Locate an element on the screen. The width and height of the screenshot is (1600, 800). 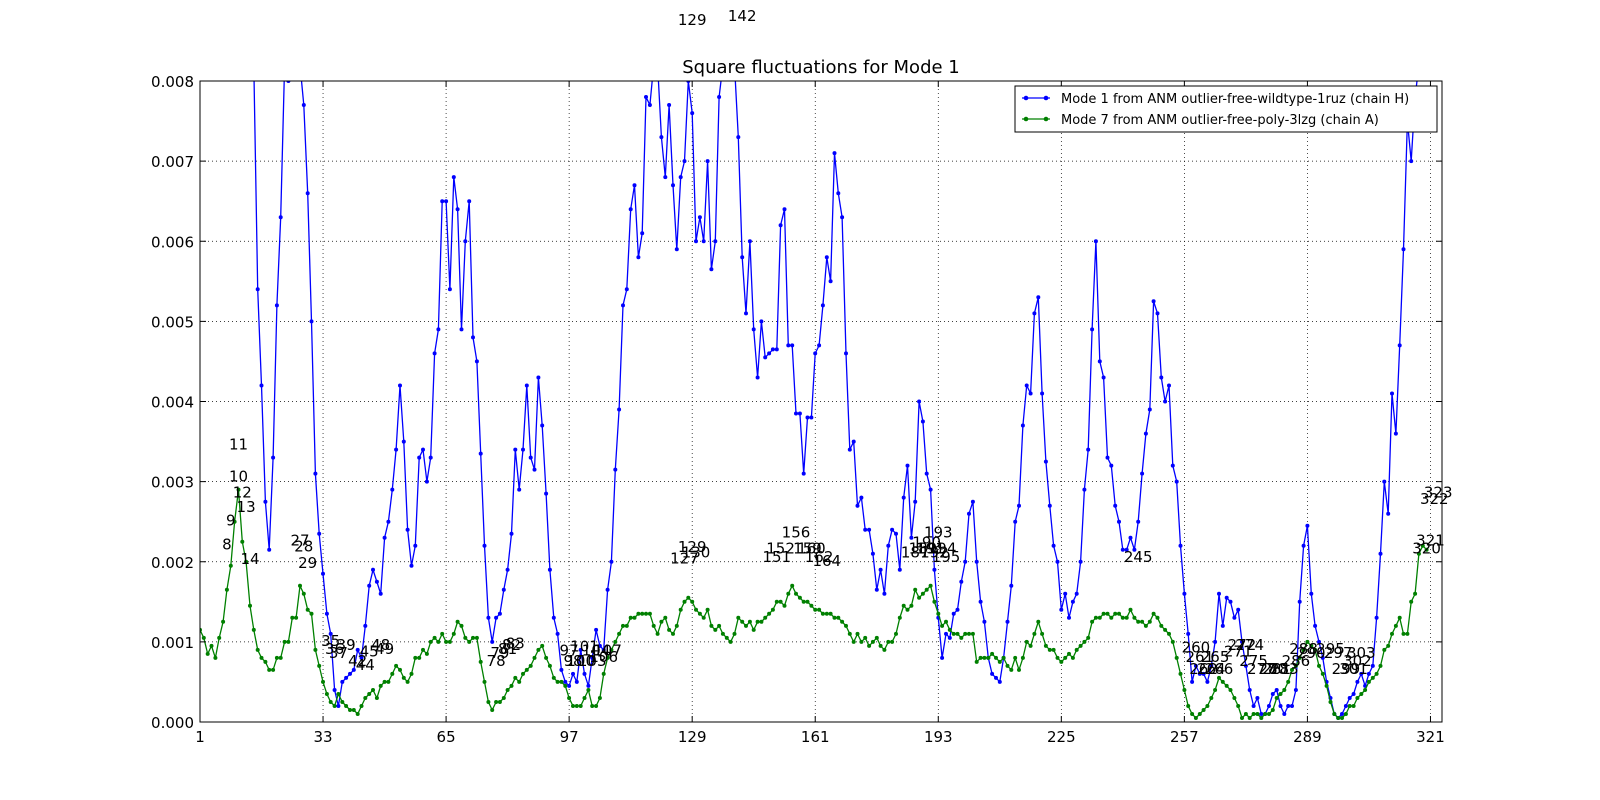
point-annotation: 12 is located at coordinates (242, 493).